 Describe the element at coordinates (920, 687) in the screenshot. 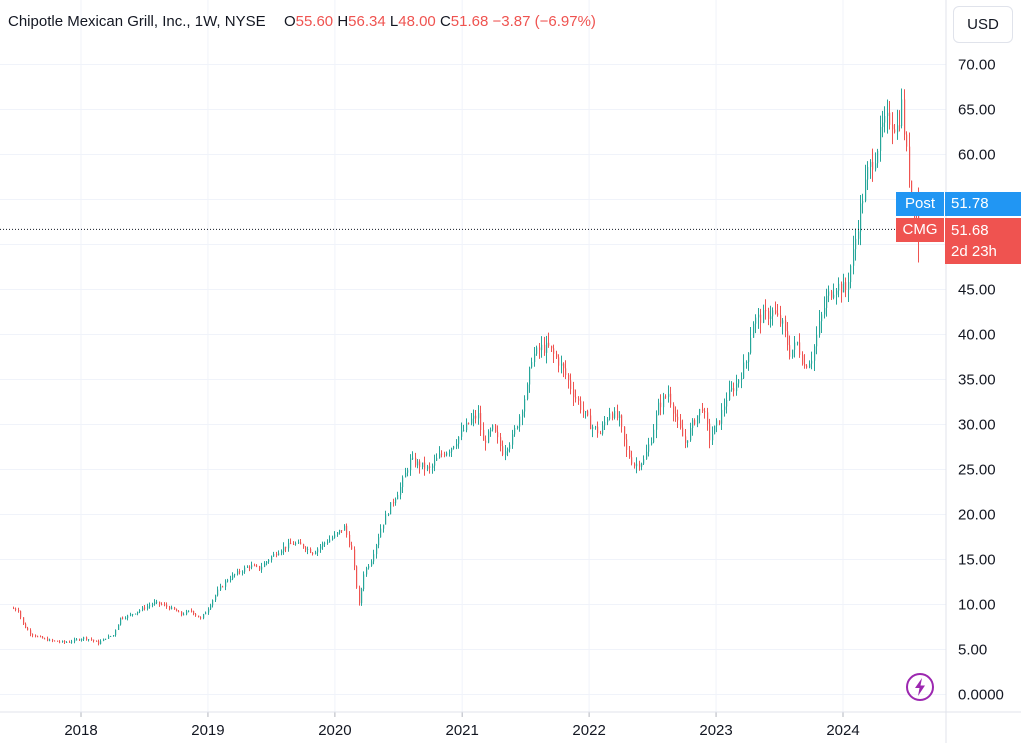

I see `lightning-bolt-icon` at that location.